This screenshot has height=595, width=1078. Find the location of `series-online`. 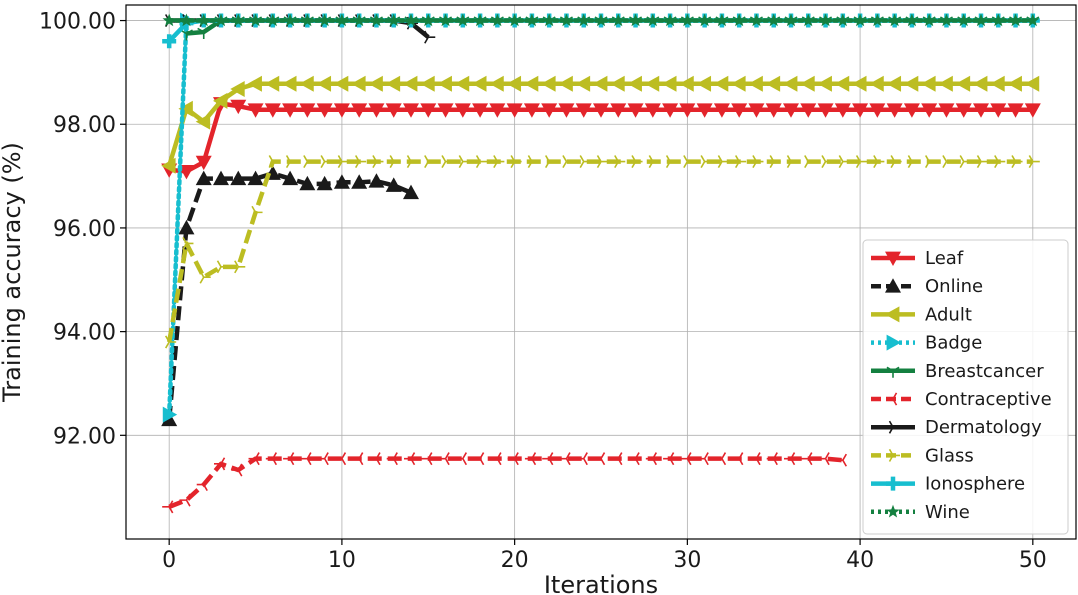

series-online is located at coordinates (290, 296).